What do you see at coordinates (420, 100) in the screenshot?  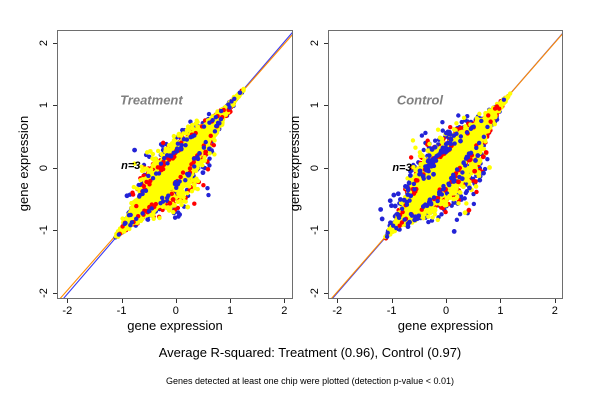 I see `control-title: Control` at bounding box center [420, 100].